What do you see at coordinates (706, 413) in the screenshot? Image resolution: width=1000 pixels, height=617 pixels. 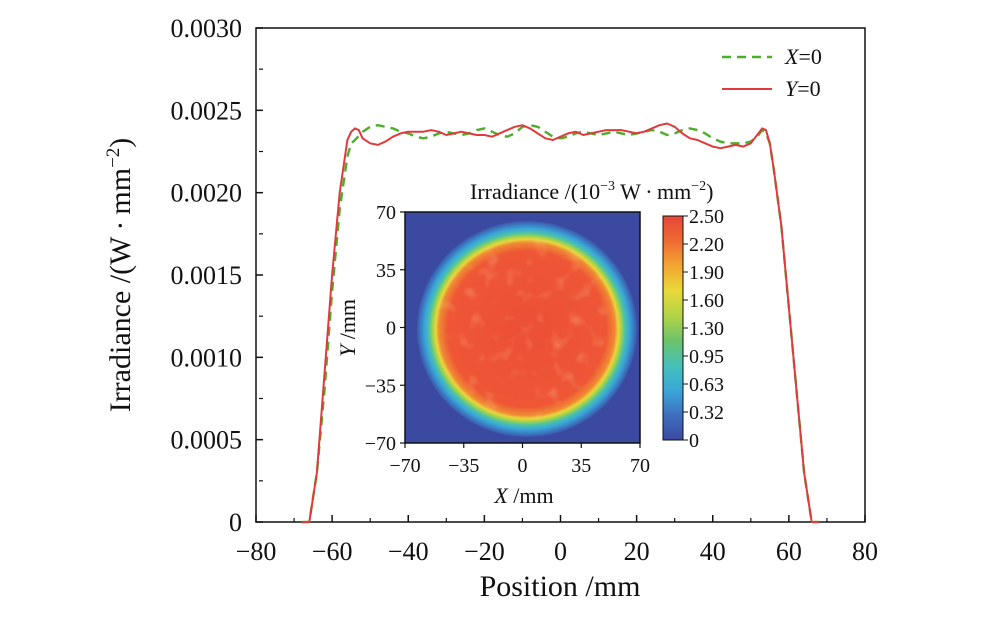 I see `colorbar-tick-label: 0.32` at bounding box center [706, 413].